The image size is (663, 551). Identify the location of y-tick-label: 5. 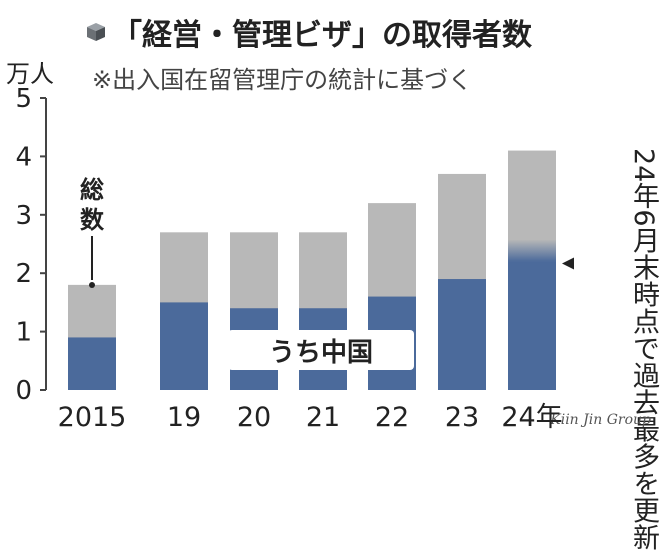
(23, 99).